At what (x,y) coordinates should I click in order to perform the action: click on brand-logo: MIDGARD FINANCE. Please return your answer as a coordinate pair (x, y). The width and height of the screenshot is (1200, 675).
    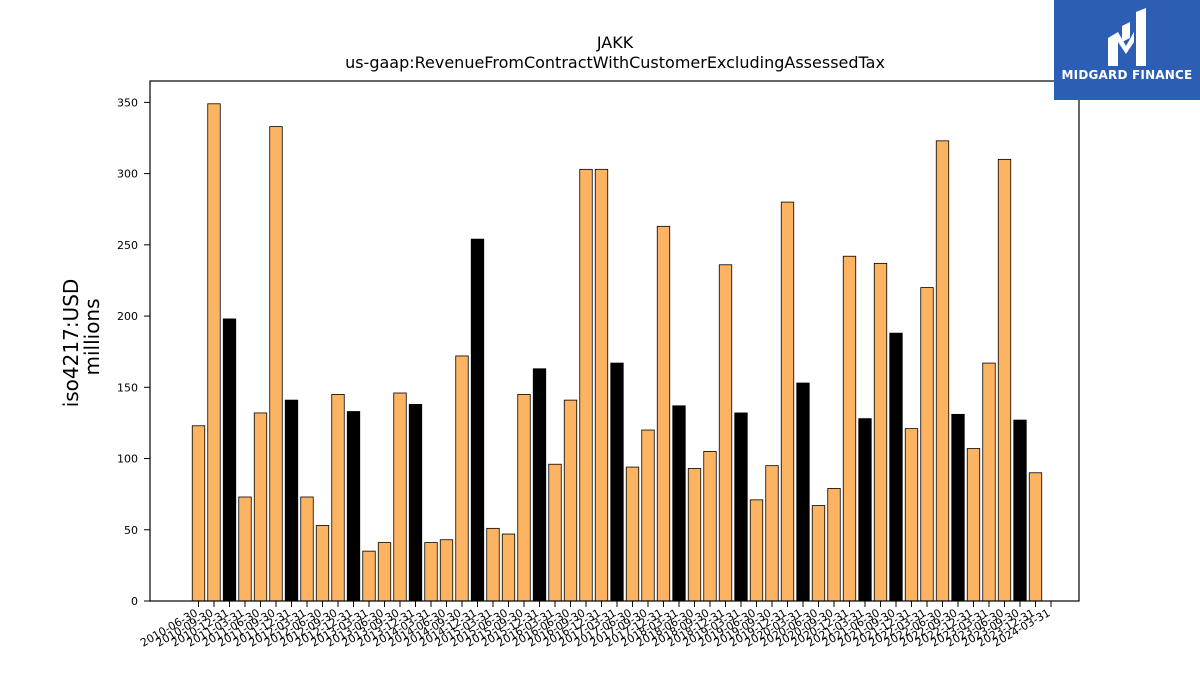
    Looking at the image, I should click on (1127, 50).